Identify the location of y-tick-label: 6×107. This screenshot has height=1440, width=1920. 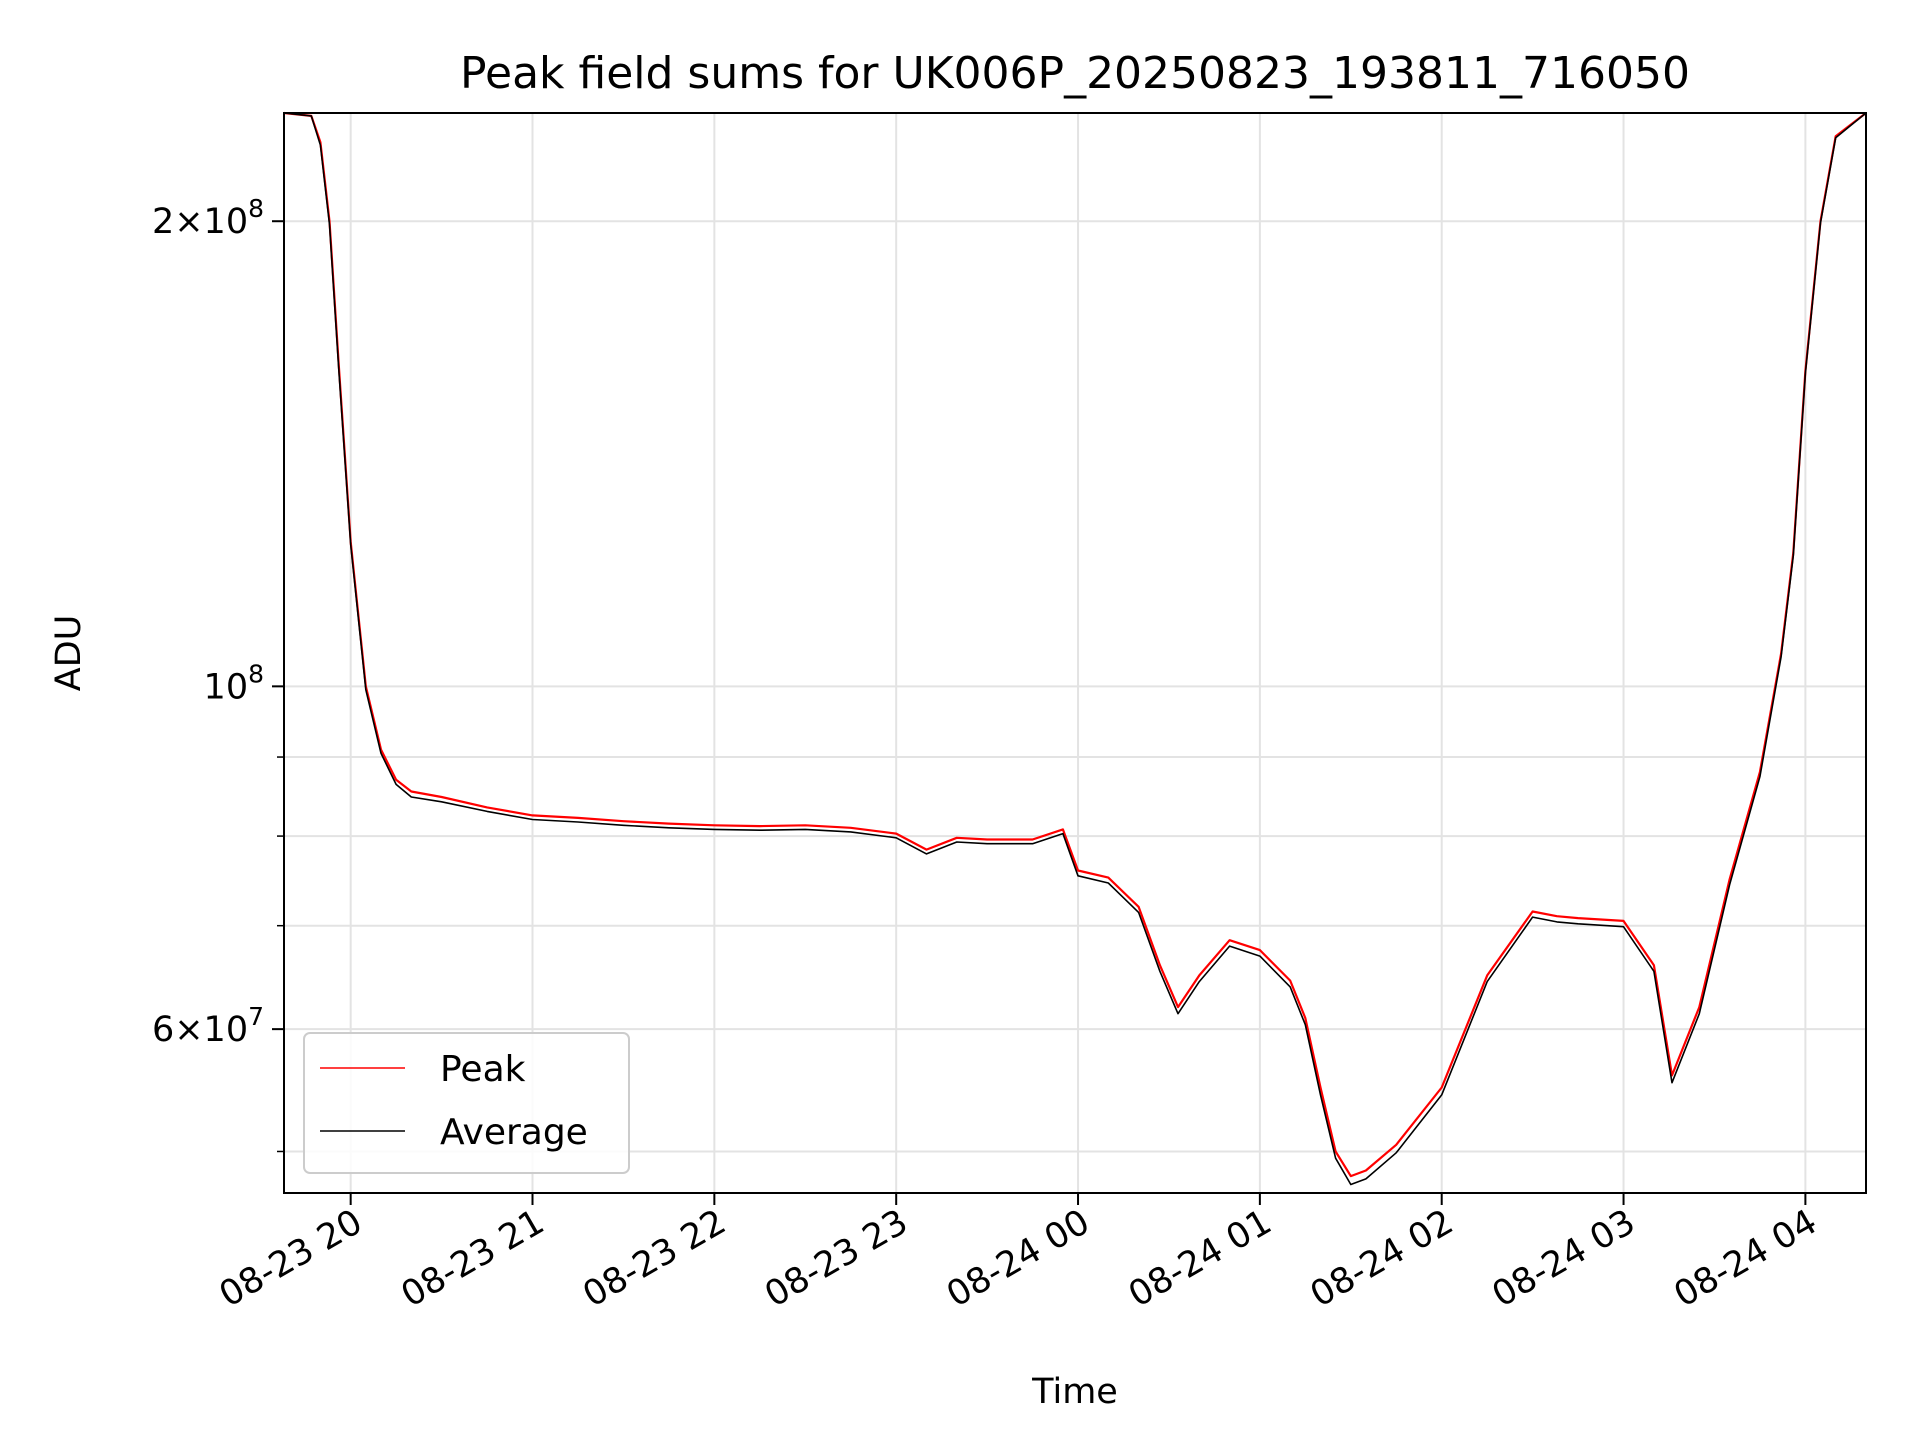
(208, 1026).